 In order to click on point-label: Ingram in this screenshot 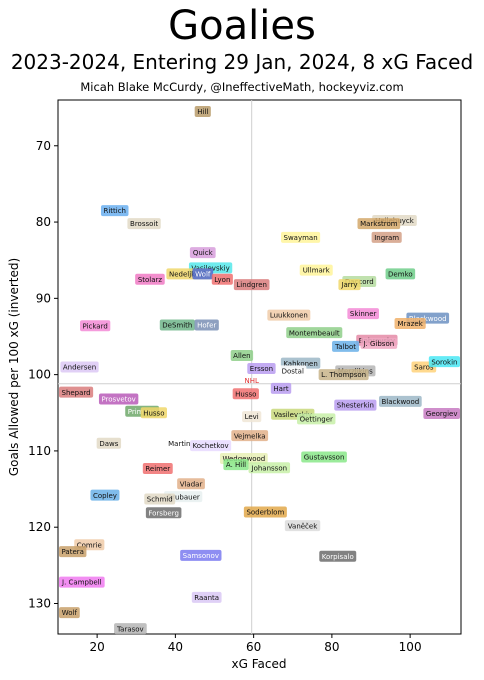, I will do `click(386, 238)`.